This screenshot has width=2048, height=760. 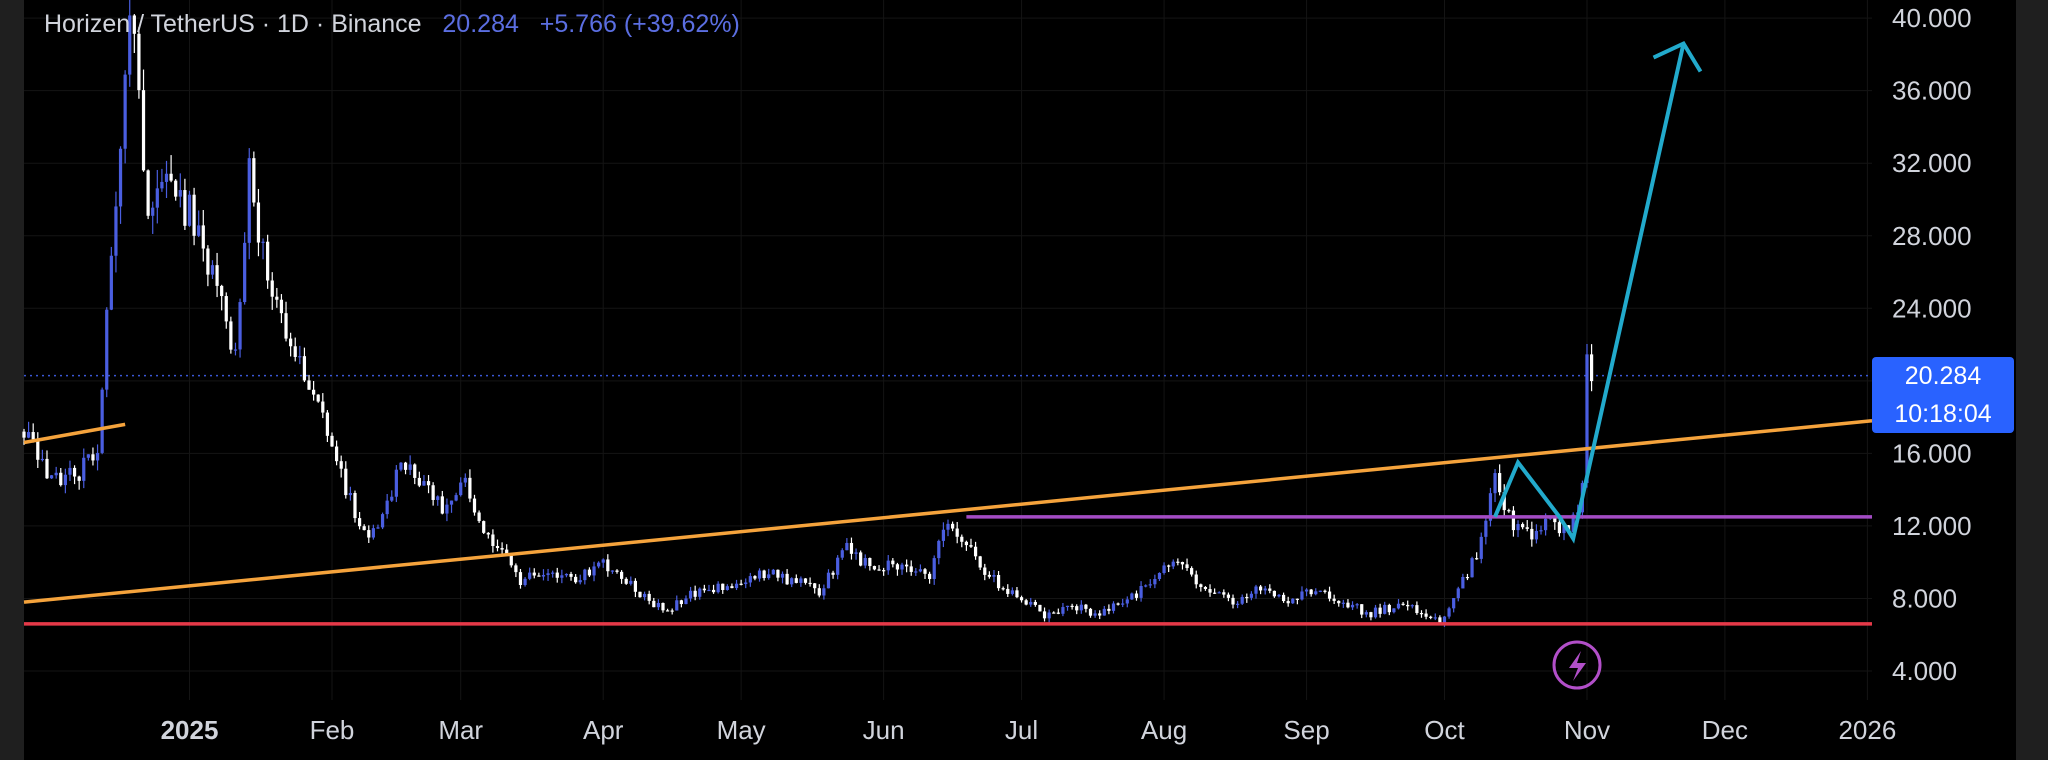 What do you see at coordinates (1577, 665) in the screenshot?
I see `lightning-icon` at bounding box center [1577, 665].